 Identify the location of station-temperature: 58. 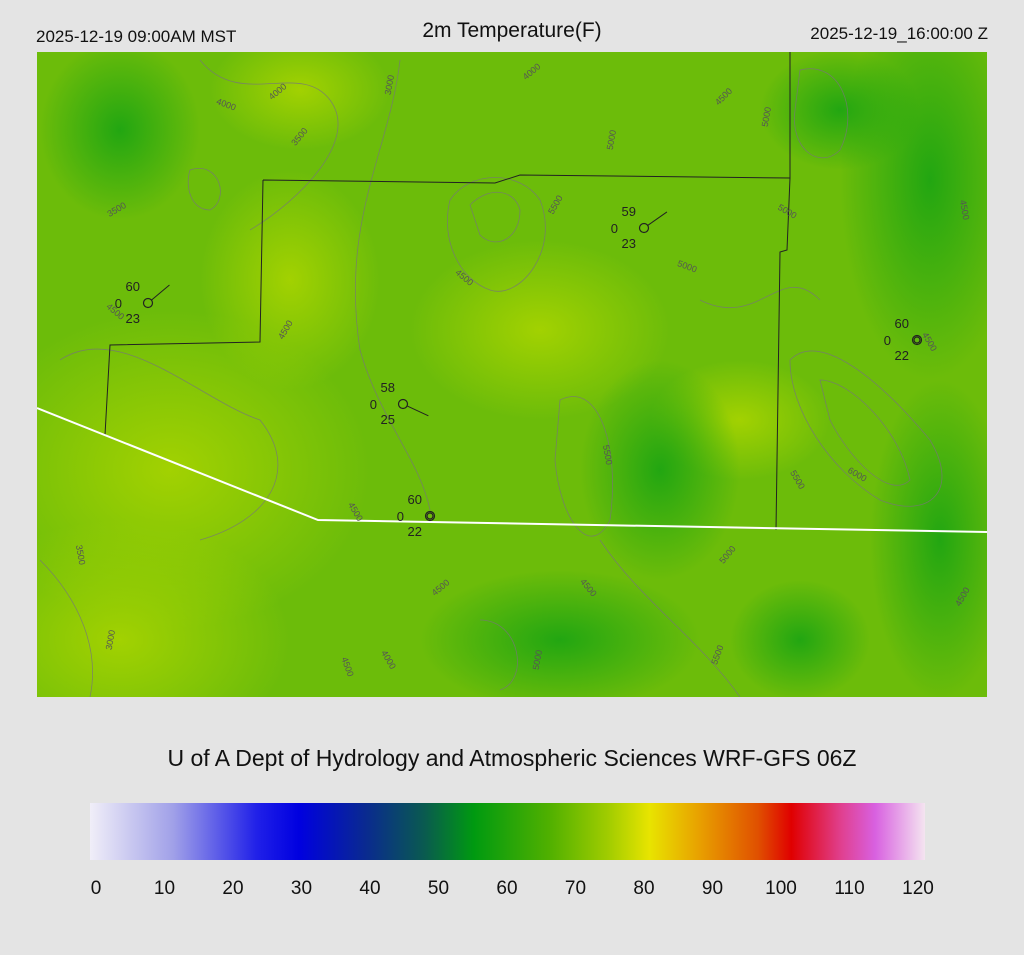
(388, 387).